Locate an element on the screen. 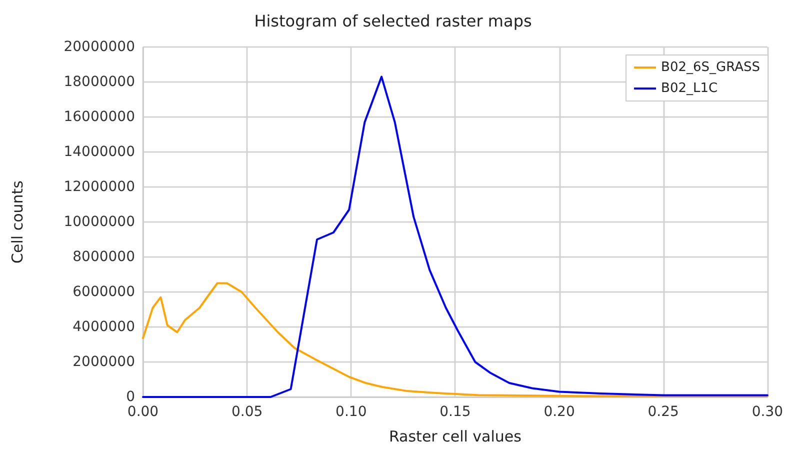  y-tick-label: 16000000 is located at coordinates (99, 117).